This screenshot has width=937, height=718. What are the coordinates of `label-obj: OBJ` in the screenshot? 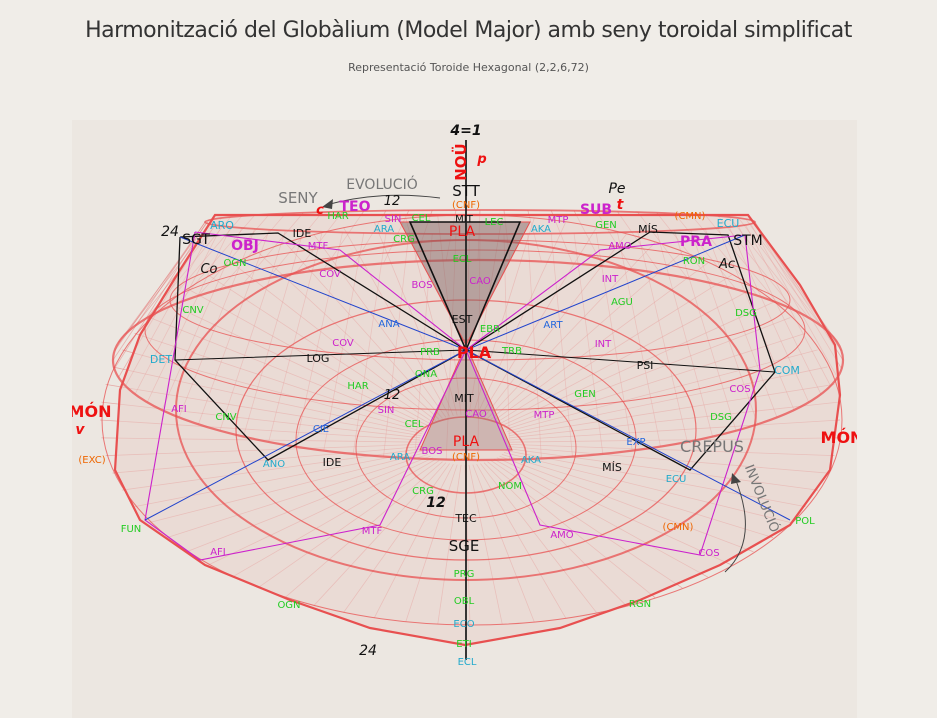 It's located at (245, 246).